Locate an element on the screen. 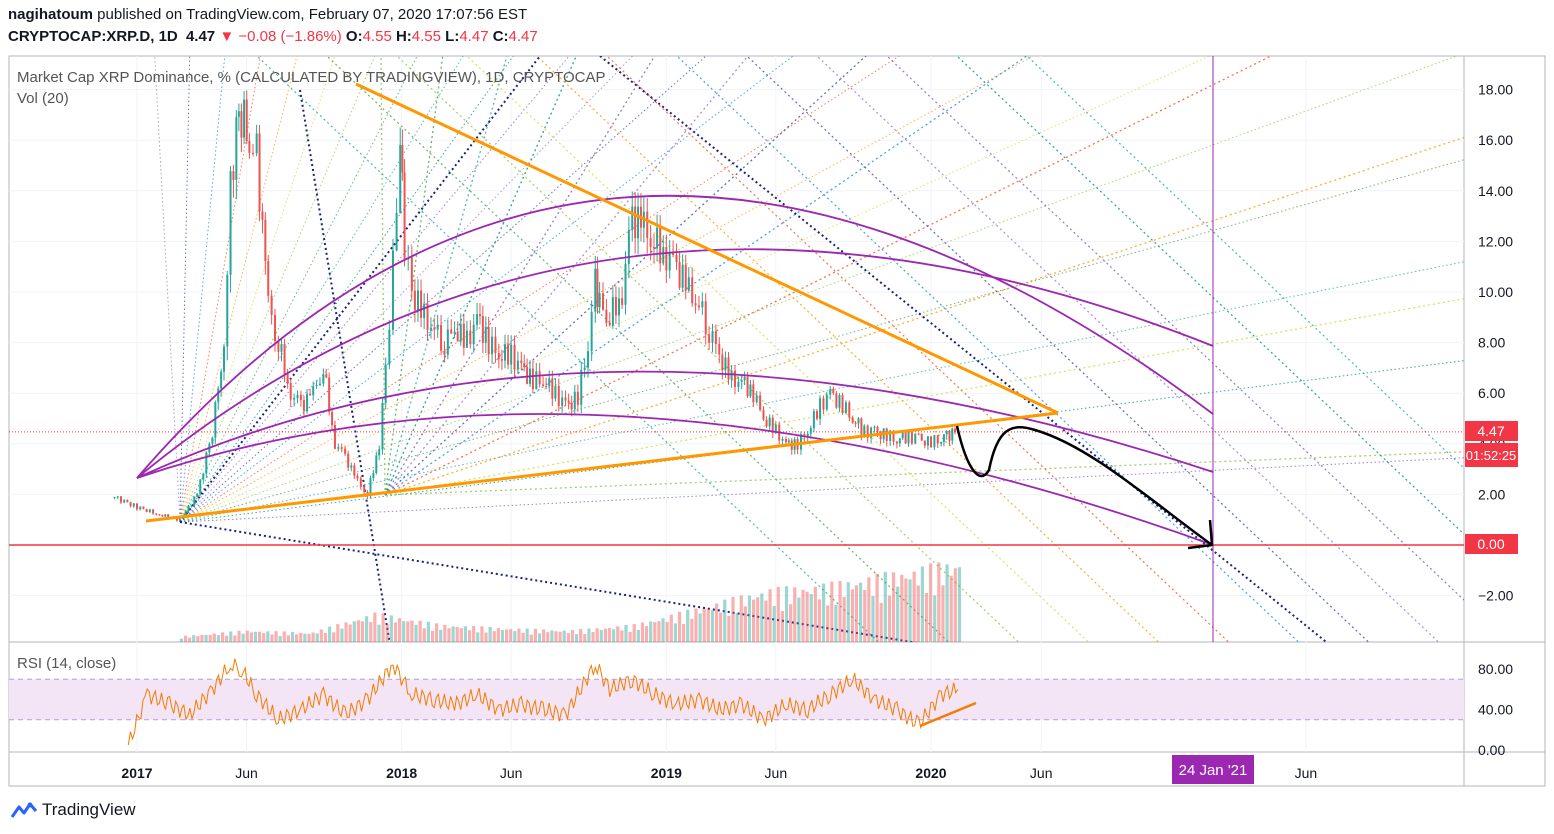 This screenshot has height=834, width=1554. author-name: nagihatoum is located at coordinates (50, 14).